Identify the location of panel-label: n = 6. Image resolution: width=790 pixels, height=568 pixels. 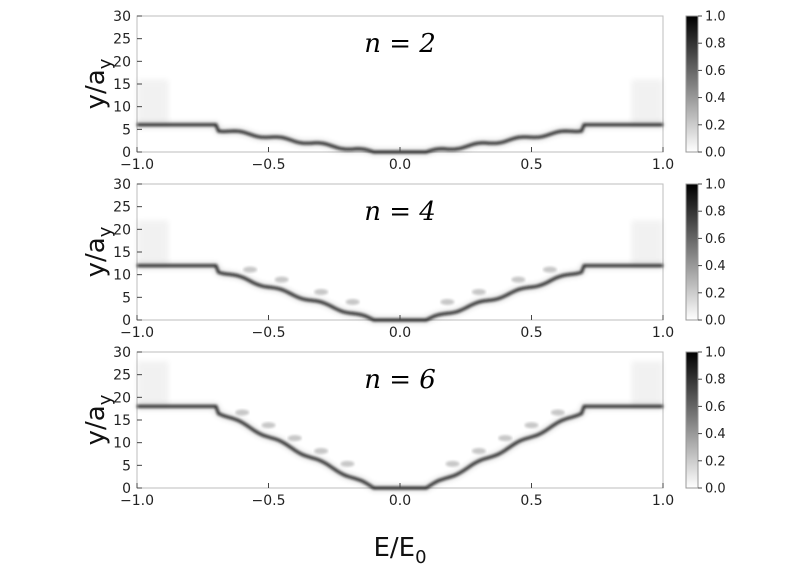
(400, 380).